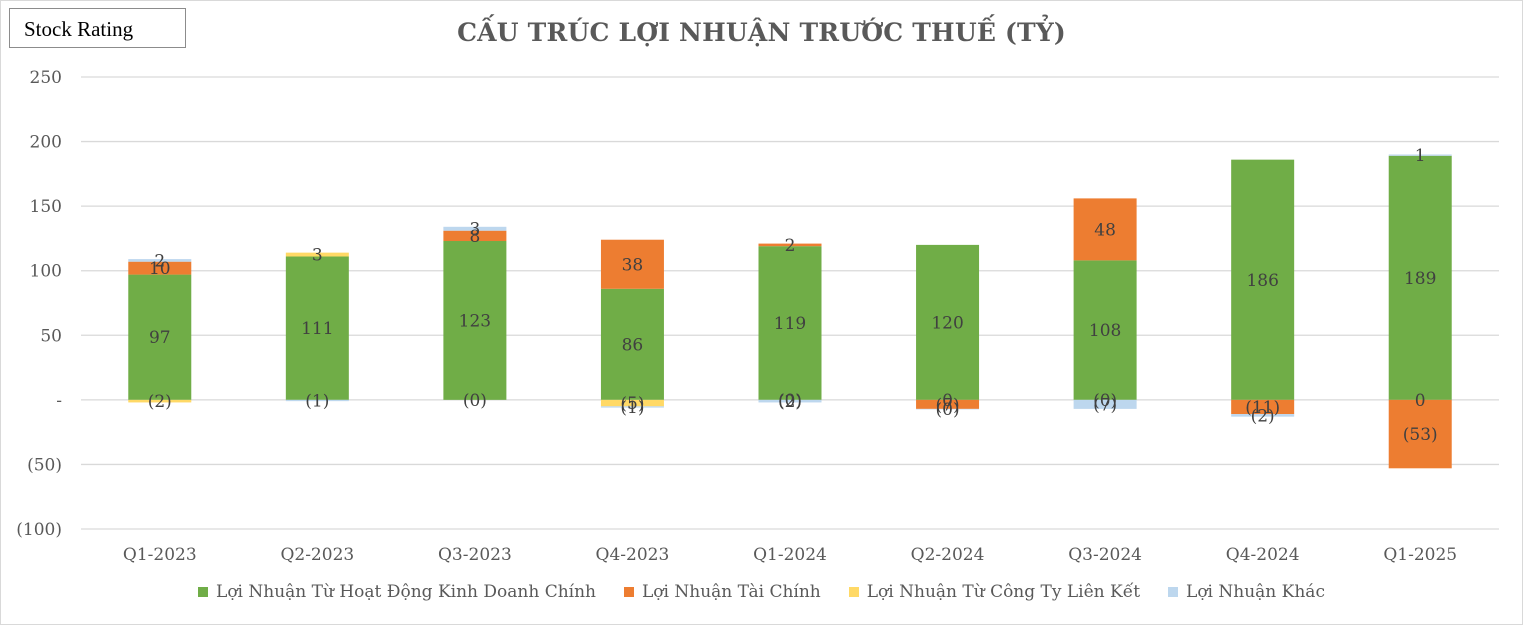 This screenshot has height=625, width=1523. Describe the element at coordinates (761, 32) in the screenshot. I see `chart-title: CẤU TRÚC LỢI NHUẬN TRƯỚC THUẾ (TỶ)` at that location.